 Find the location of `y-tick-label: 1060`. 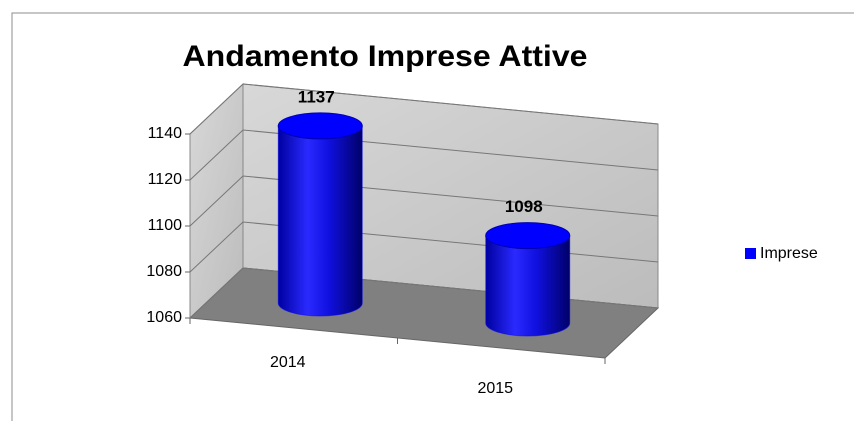

y-tick-label: 1060 is located at coordinates (164, 317).